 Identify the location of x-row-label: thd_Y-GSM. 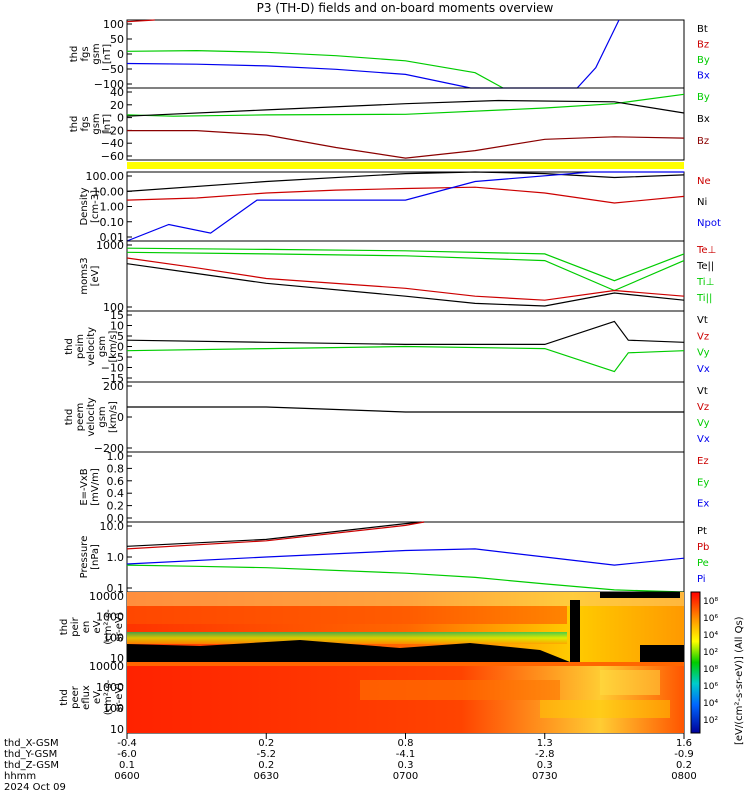
(30, 754).